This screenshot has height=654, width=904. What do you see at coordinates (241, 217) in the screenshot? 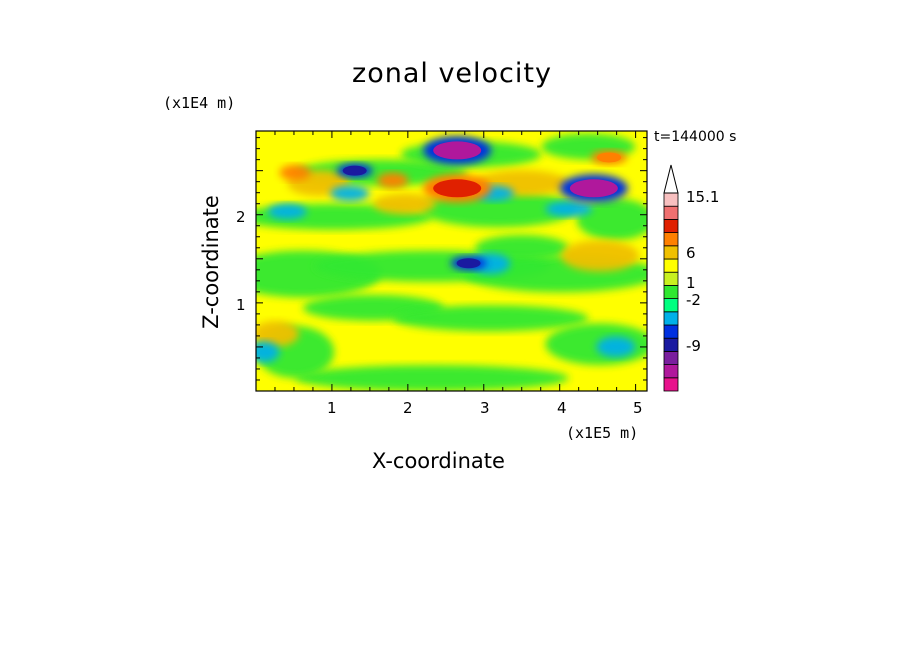
I see `y-tick-label: 2` at bounding box center [241, 217].